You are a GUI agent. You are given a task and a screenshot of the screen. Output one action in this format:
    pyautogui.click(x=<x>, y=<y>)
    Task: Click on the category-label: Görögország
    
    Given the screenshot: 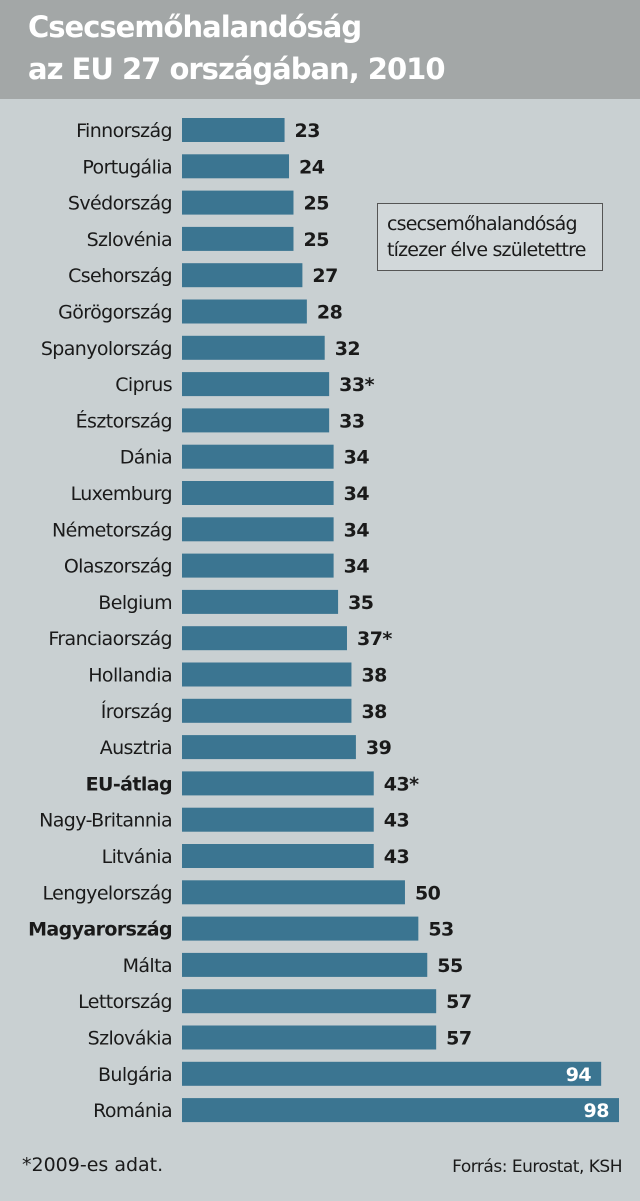 What is the action you would take?
    pyautogui.click(x=115, y=313)
    